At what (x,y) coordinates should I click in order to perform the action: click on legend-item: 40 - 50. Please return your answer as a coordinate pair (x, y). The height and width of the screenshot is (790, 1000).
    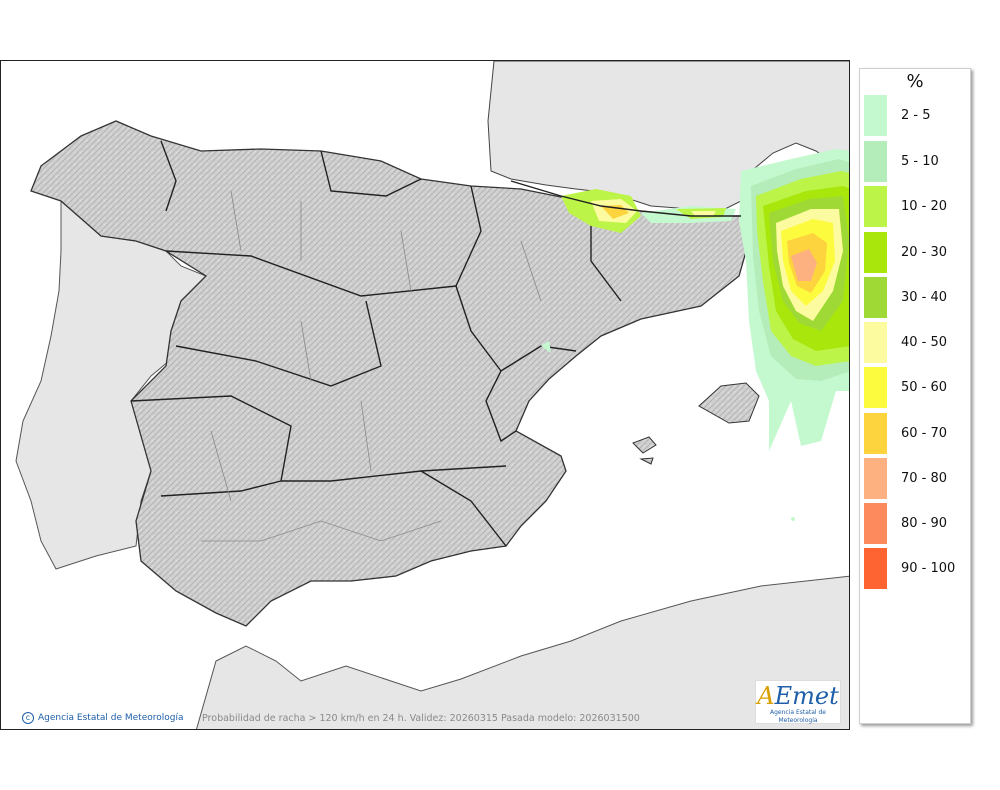
    Looking at the image, I should click on (916, 342).